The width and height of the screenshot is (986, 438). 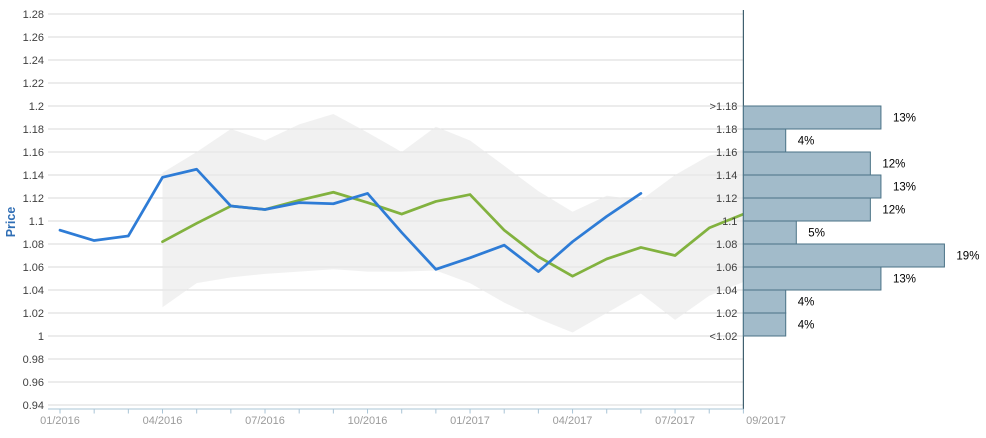 I want to click on y-tick-label: 1.06, so click(x=33, y=268).